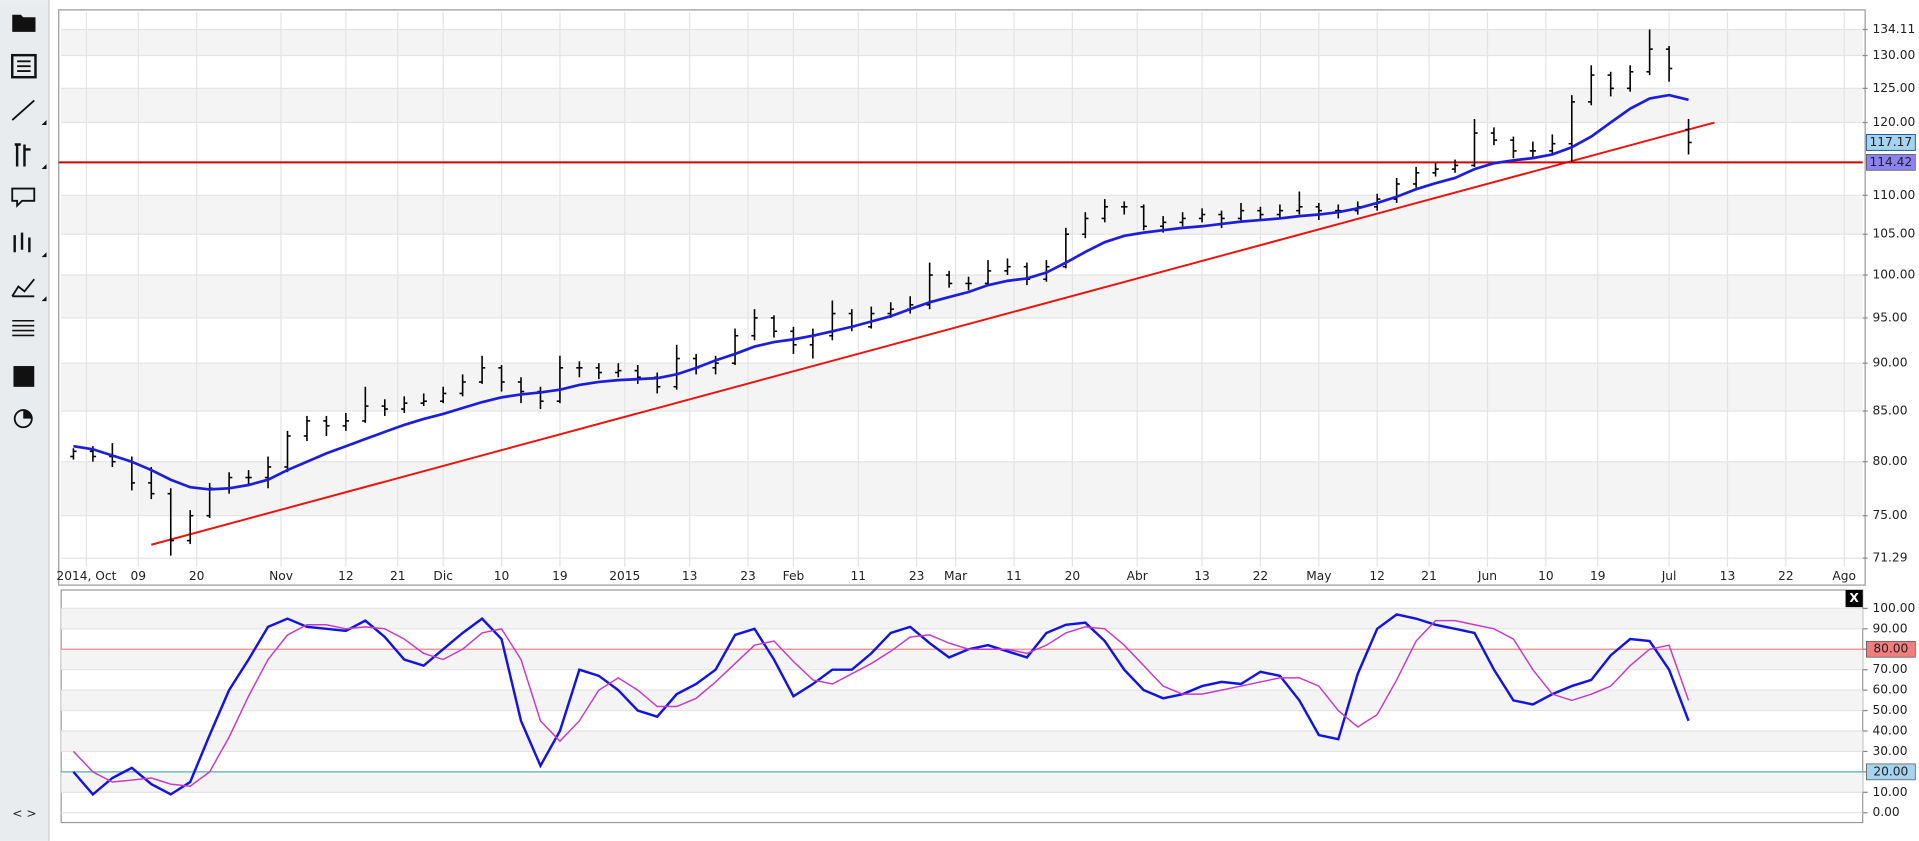  I want to click on levels-icon, so click(23, 328).